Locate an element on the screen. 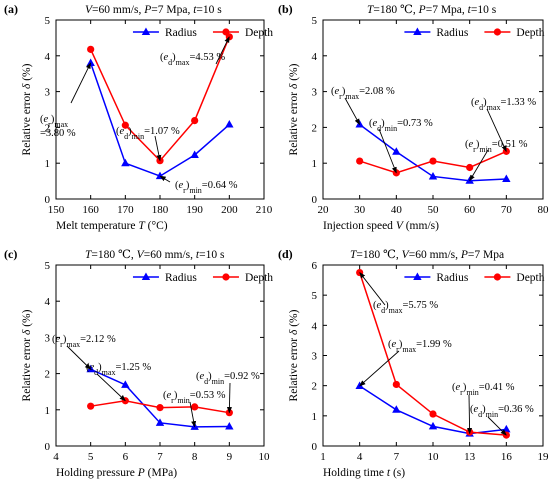 The width and height of the screenshot is (550, 483). y-tick-label: 6 is located at coordinates (315, 266).